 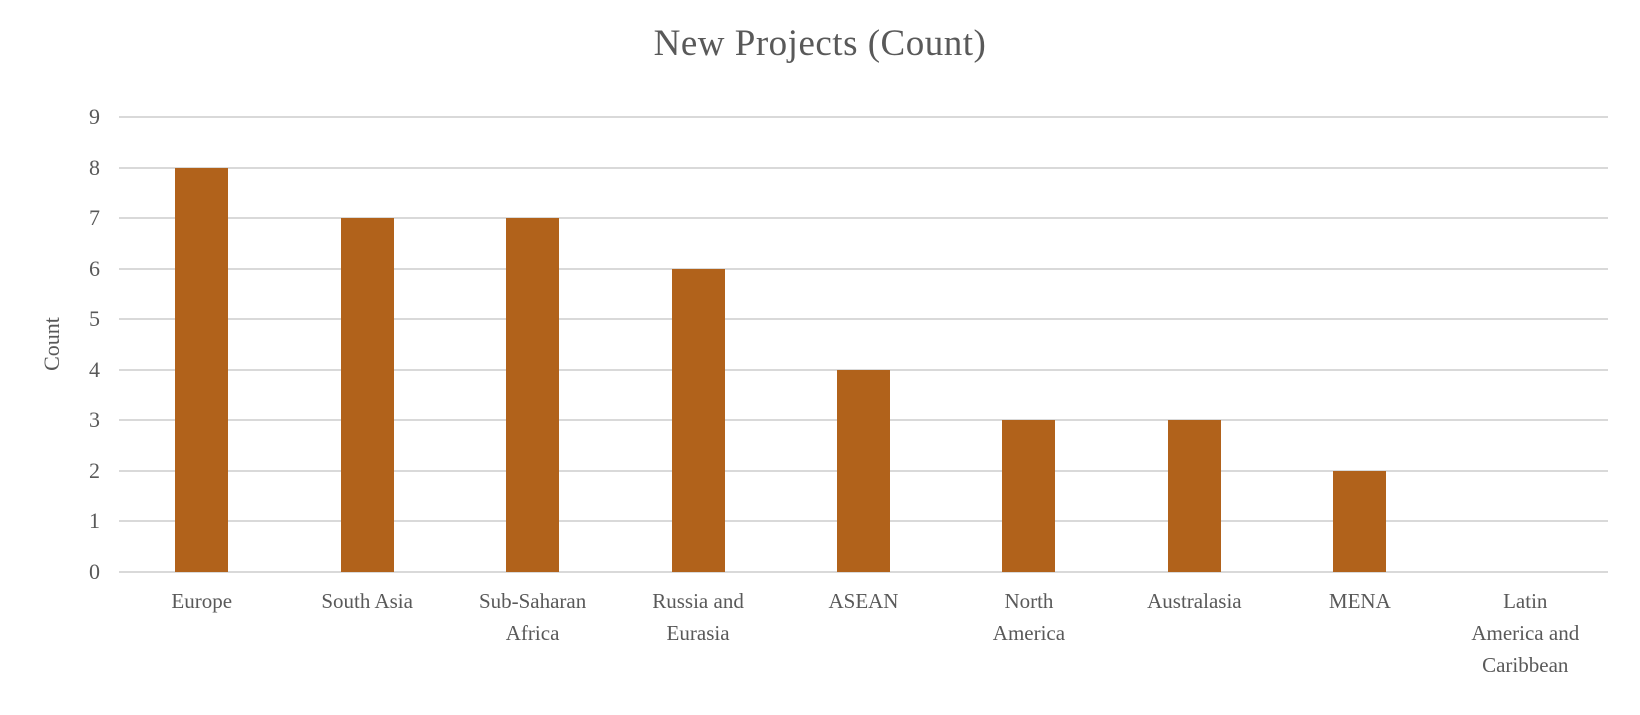 I want to click on x-label-north-america: North America, so click(x=1028, y=617).